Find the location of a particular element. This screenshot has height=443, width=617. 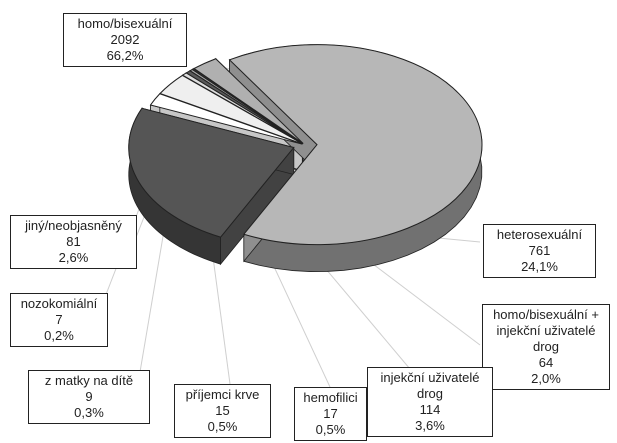

label-hemofilici: hemofilici 17 0,5% is located at coordinates (330, 414).